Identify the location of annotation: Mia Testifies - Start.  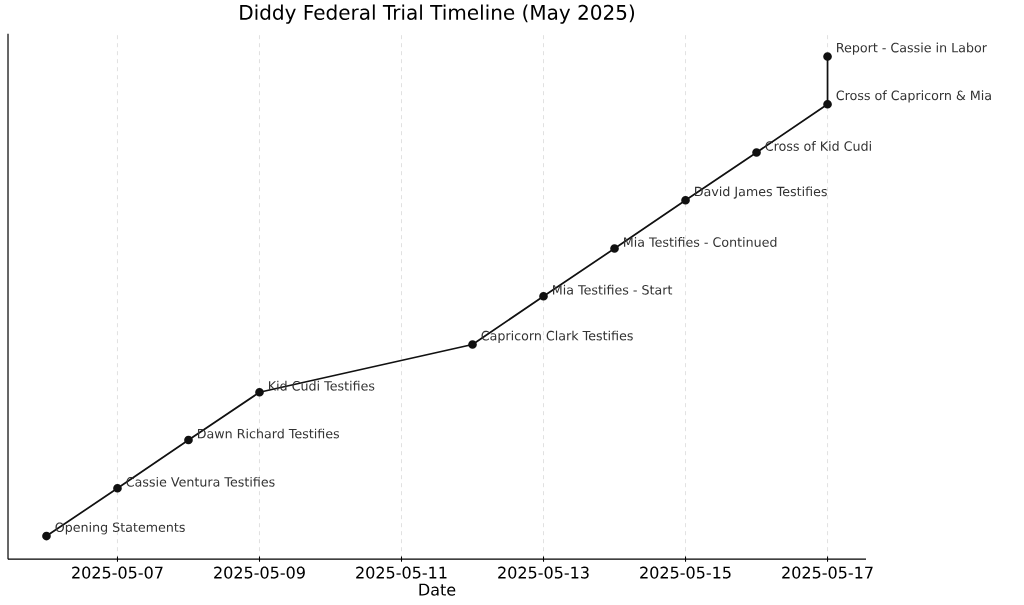
(613, 290).